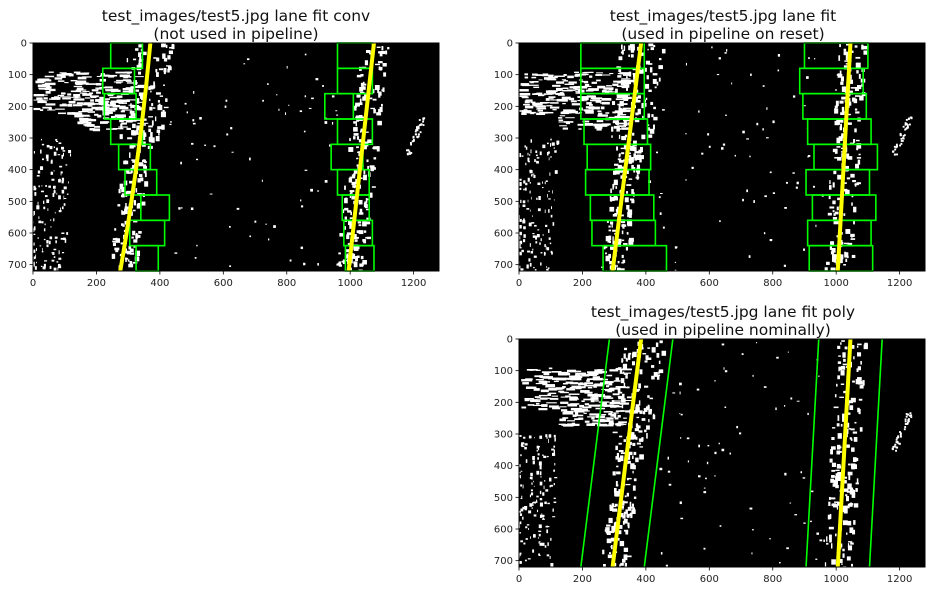 Image resolution: width=936 pixels, height=592 pixels. What do you see at coordinates (835, 283) in the screenshot?
I see `x-tick-label: 1000` at bounding box center [835, 283].